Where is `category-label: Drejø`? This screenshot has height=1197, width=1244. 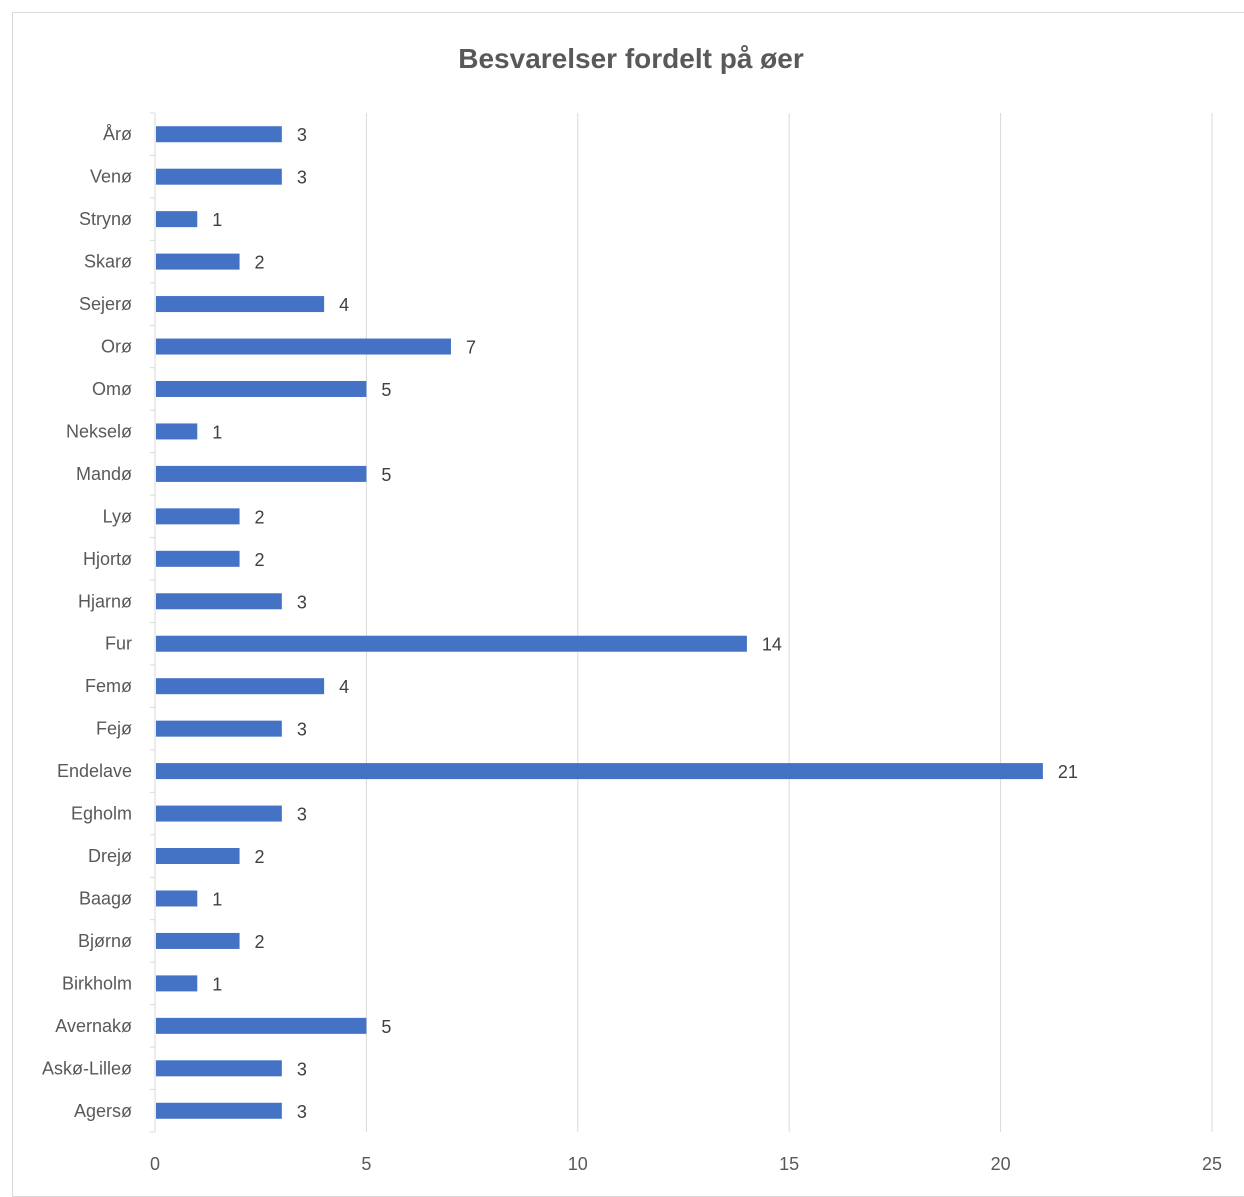
category-label: Drejø is located at coordinates (110, 856).